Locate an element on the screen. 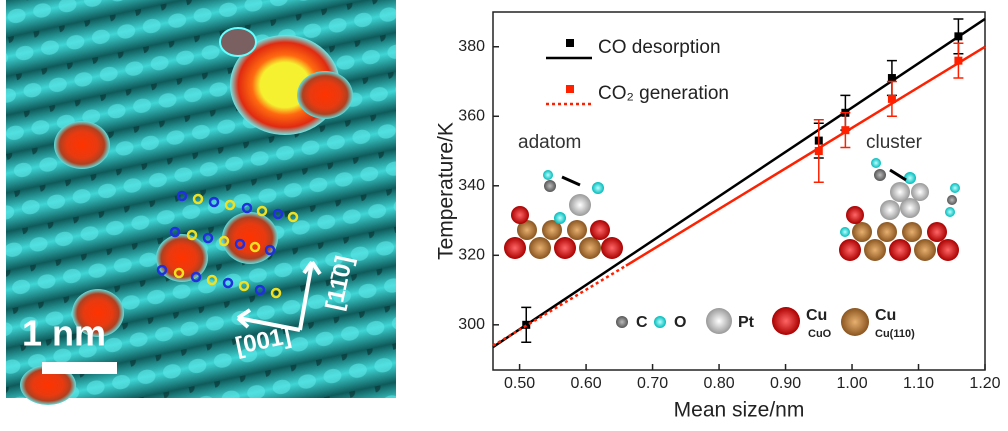 Image resolution: width=1008 pixels, height=431 pixels. x-tick-label: 0.70 is located at coordinates (652, 383).